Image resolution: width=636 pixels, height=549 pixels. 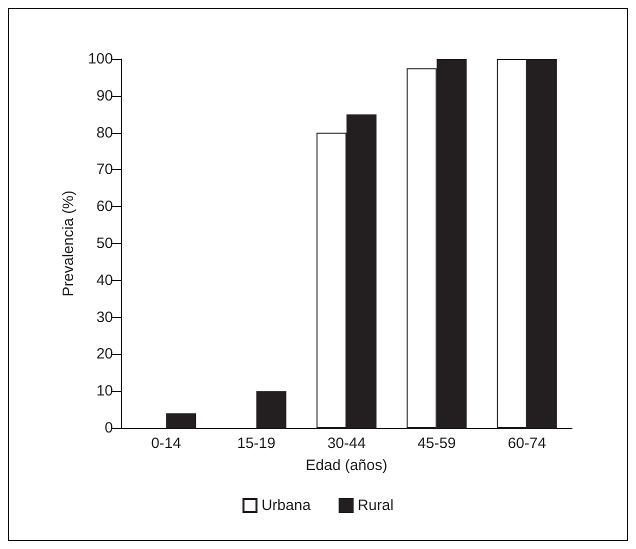 I want to click on y-tick-label: 80, so click(x=104, y=133).